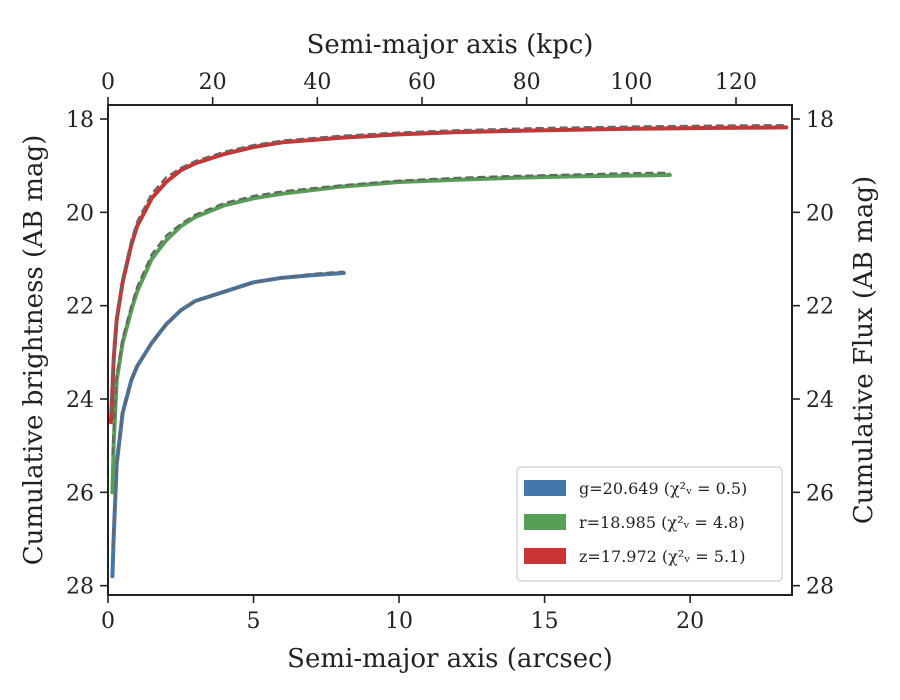 Image resolution: width=900 pixels, height=700 pixels. Describe the element at coordinates (422, 82) in the screenshot. I see `x2-tick-label: 60` at that location.